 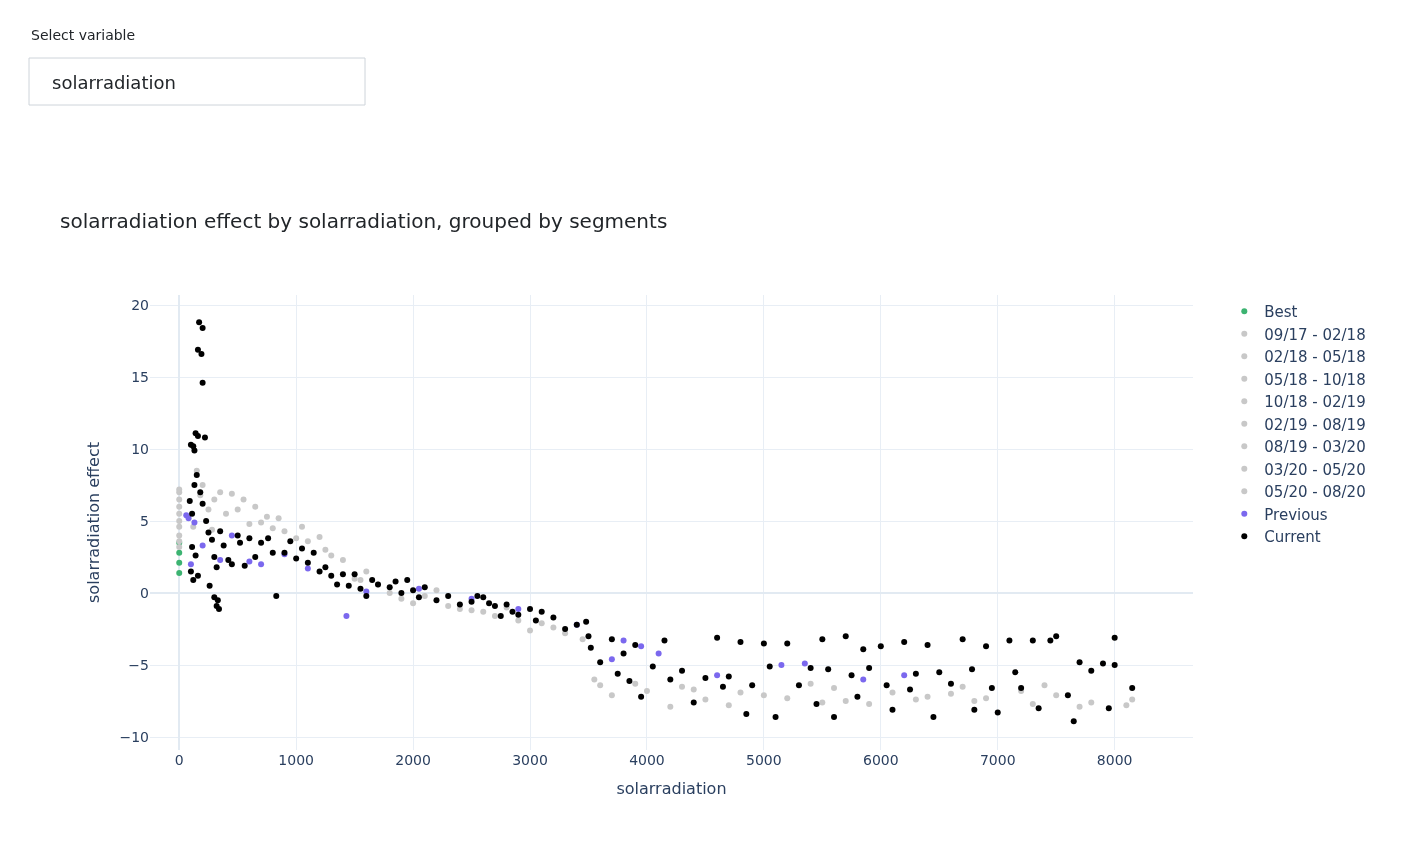 I want to click on legend-label: Current, so click(x=1292, y=537).